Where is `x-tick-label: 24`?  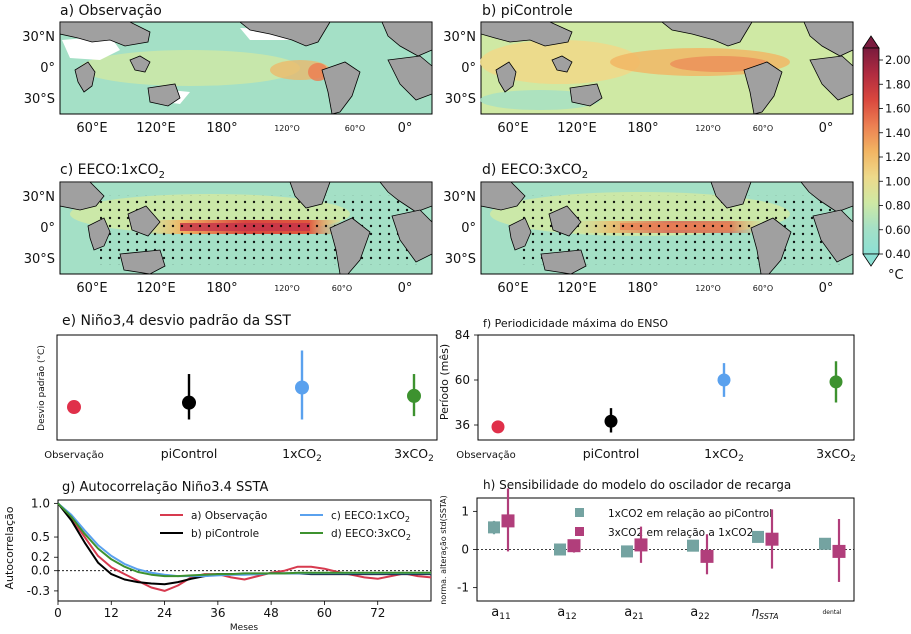
x-tick-label: 24 is located at coordinates (164, 613).